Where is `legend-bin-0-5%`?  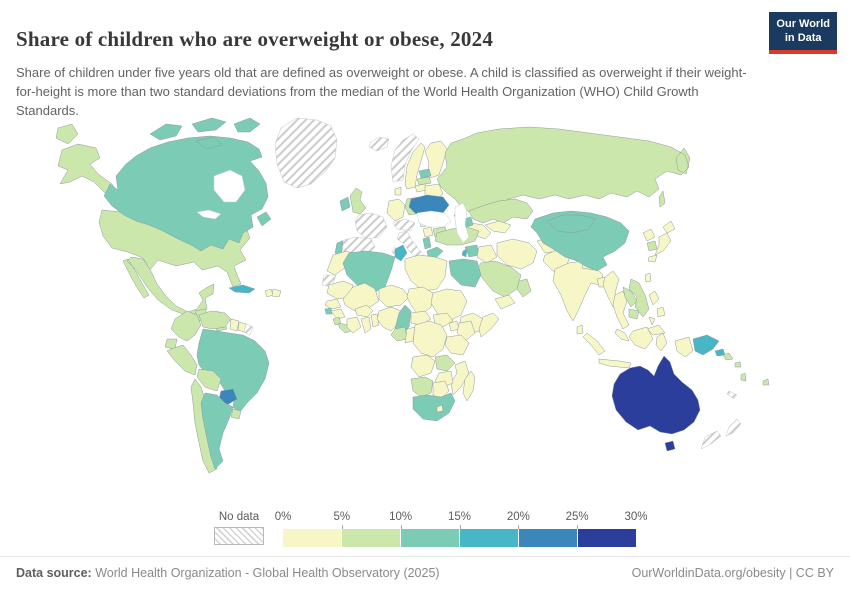
legend-bin-0-5% is located at coordinates (312, 538).